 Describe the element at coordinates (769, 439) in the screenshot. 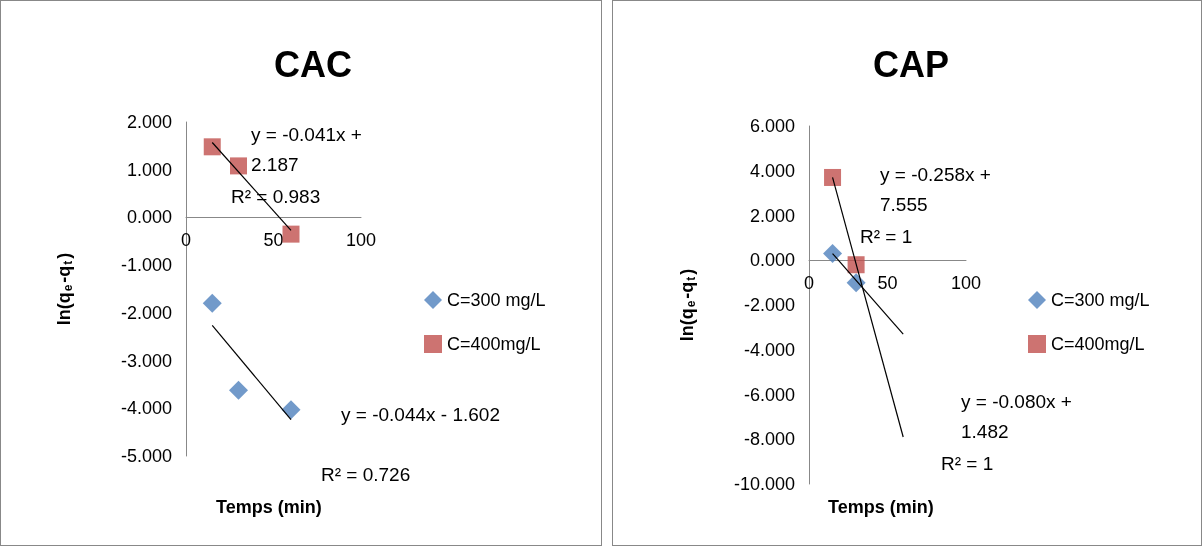

I see `y-tick-label: -8.000` at that location.